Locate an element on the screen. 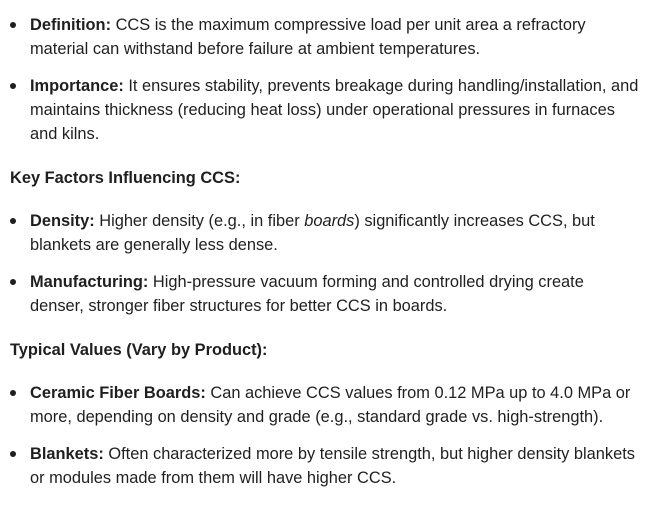  item-emphasis: boards is located at coordinates (329, 221).